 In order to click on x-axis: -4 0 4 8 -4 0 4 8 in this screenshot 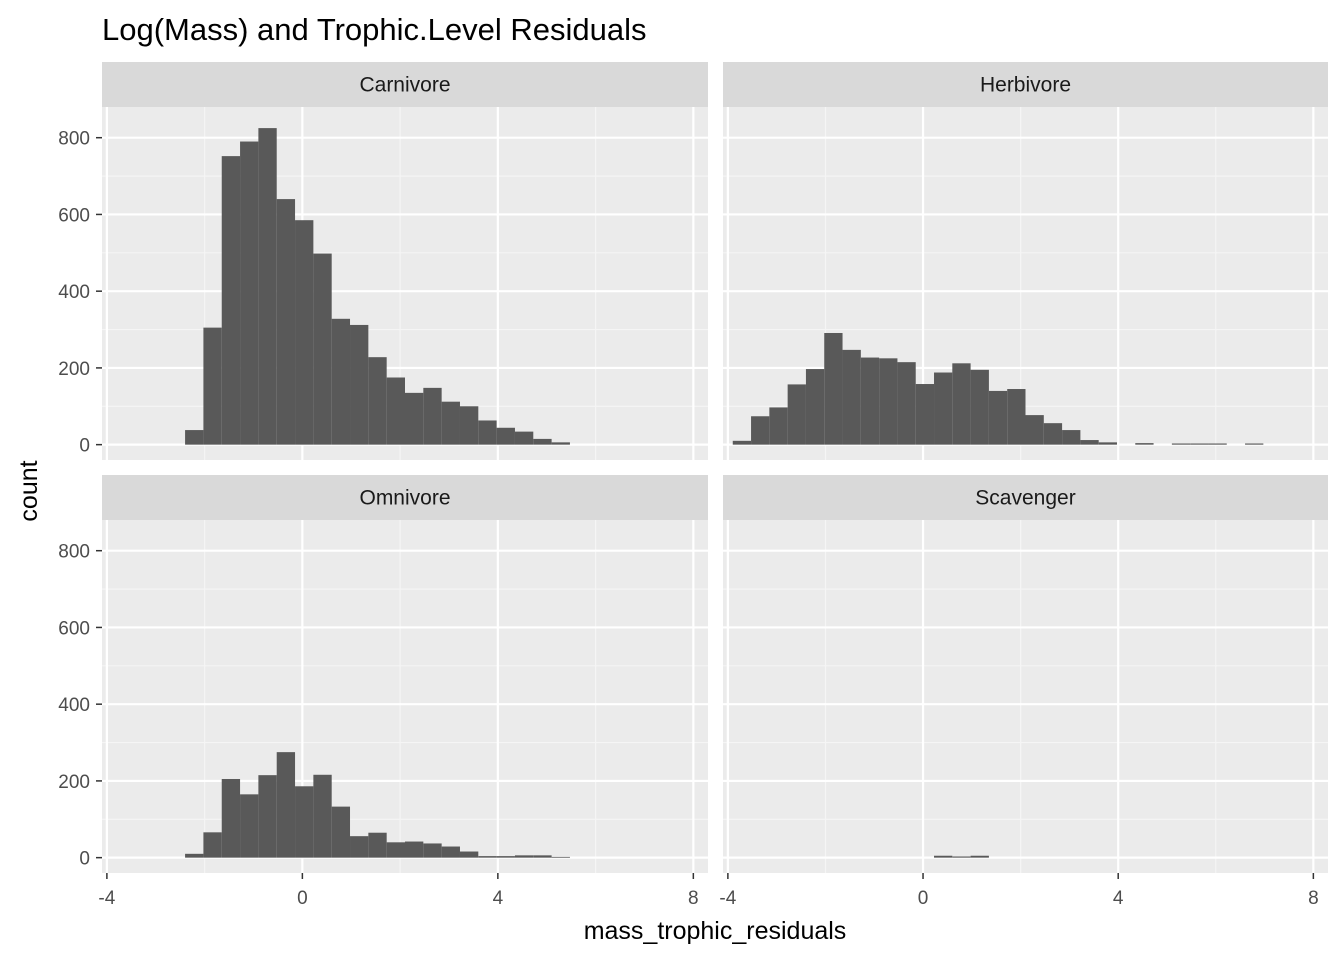, I will do `click(708, 891)`.